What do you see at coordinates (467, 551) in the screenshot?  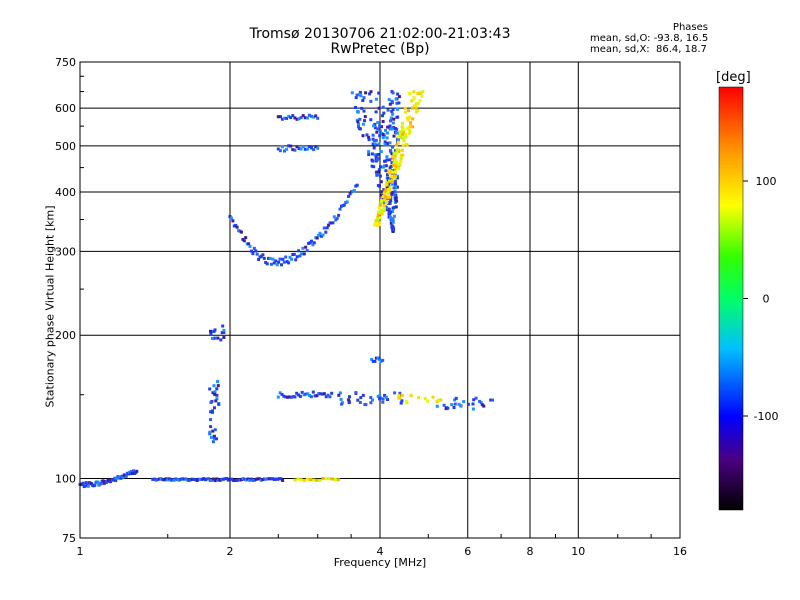 I see `x-tick-label: 6` at bounding box center [467, 551].